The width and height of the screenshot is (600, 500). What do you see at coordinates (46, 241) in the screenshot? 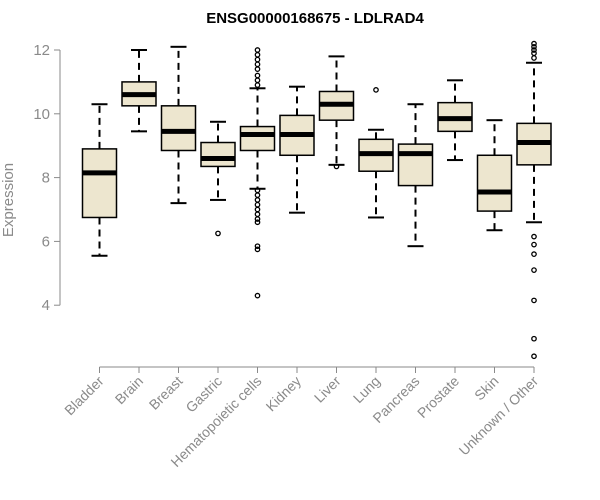
I see `y-tick-label: 6` at bounding box center [46, 241].